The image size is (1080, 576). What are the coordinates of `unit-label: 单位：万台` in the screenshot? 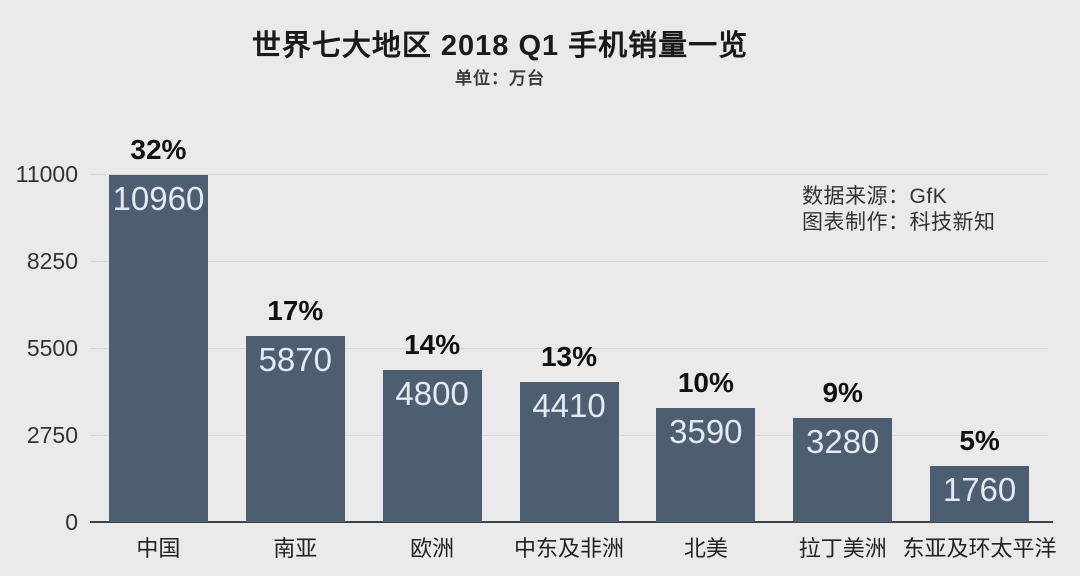 It's located at (500, 78).